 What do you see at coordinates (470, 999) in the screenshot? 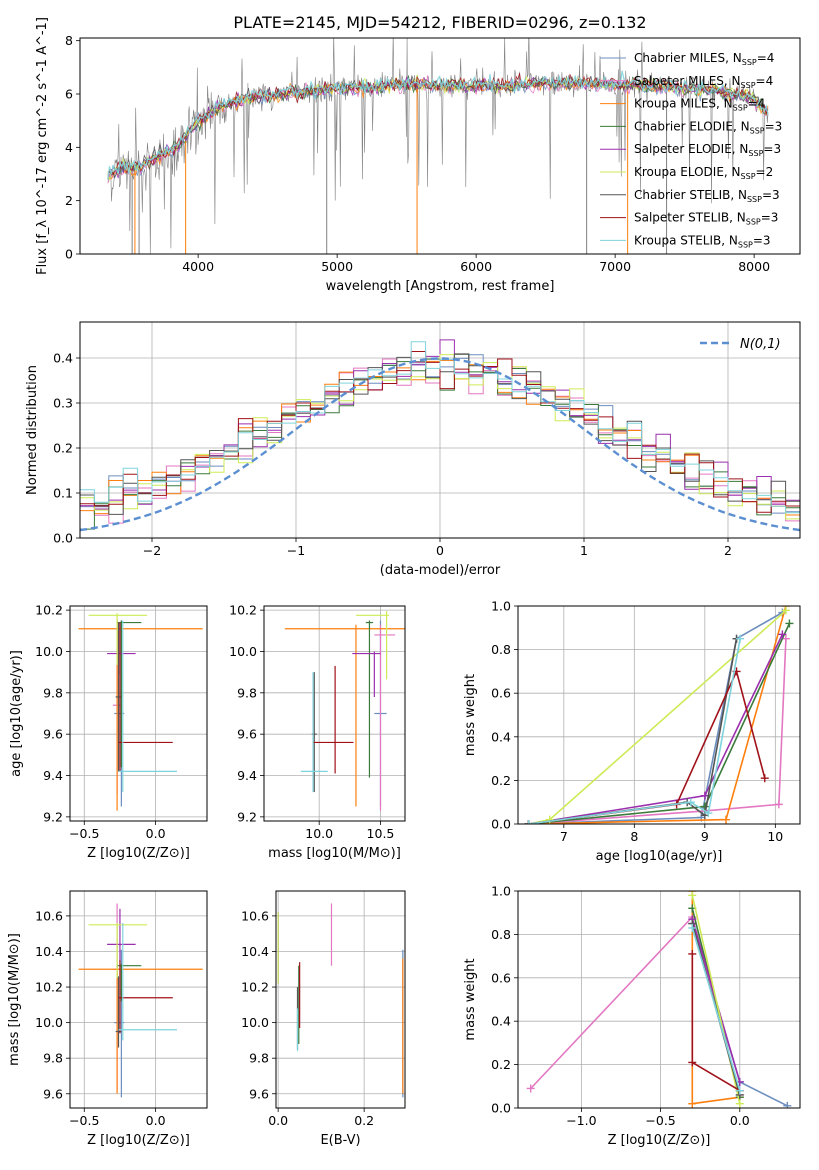
I see `y-axis-label: mass weight` at bounding box center [470, 999].